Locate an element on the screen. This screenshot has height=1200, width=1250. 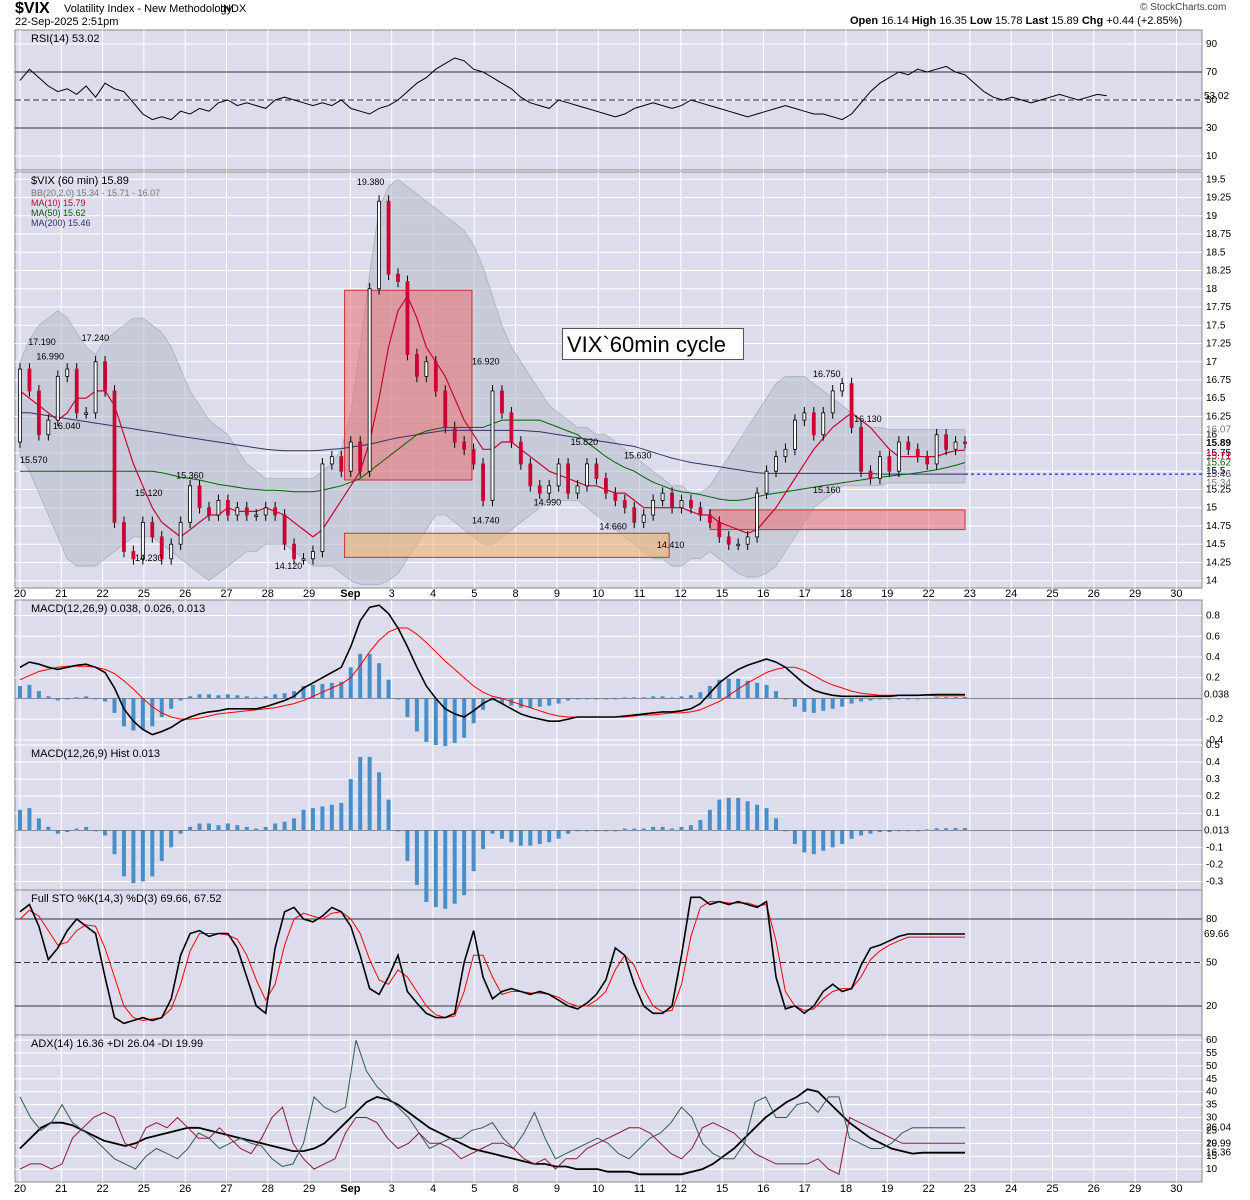
x-tick-label: 8 is located at coordinates (516, 1189).